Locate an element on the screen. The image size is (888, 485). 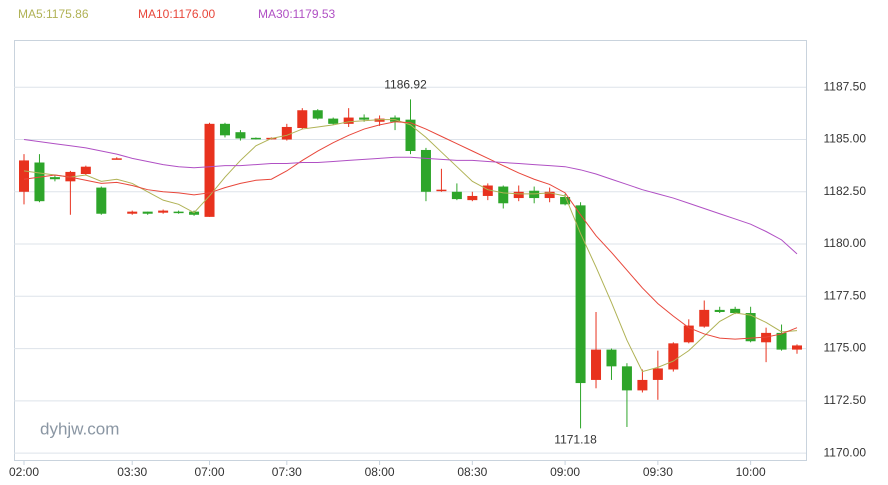
y-tick-label: 1175.00 is located at coordinates (845, 348).